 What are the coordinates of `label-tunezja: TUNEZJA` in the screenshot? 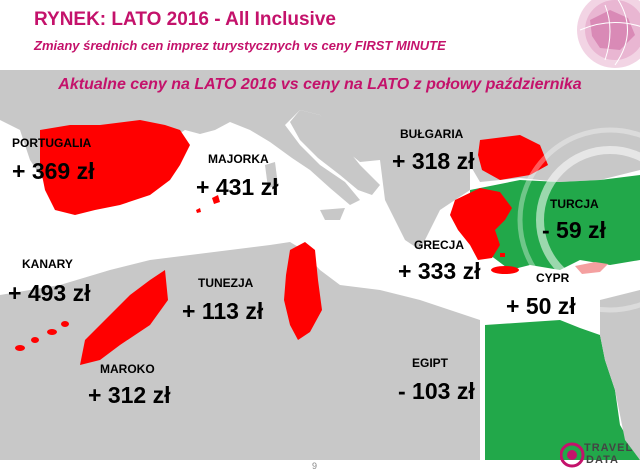 It's located at (226, 283).